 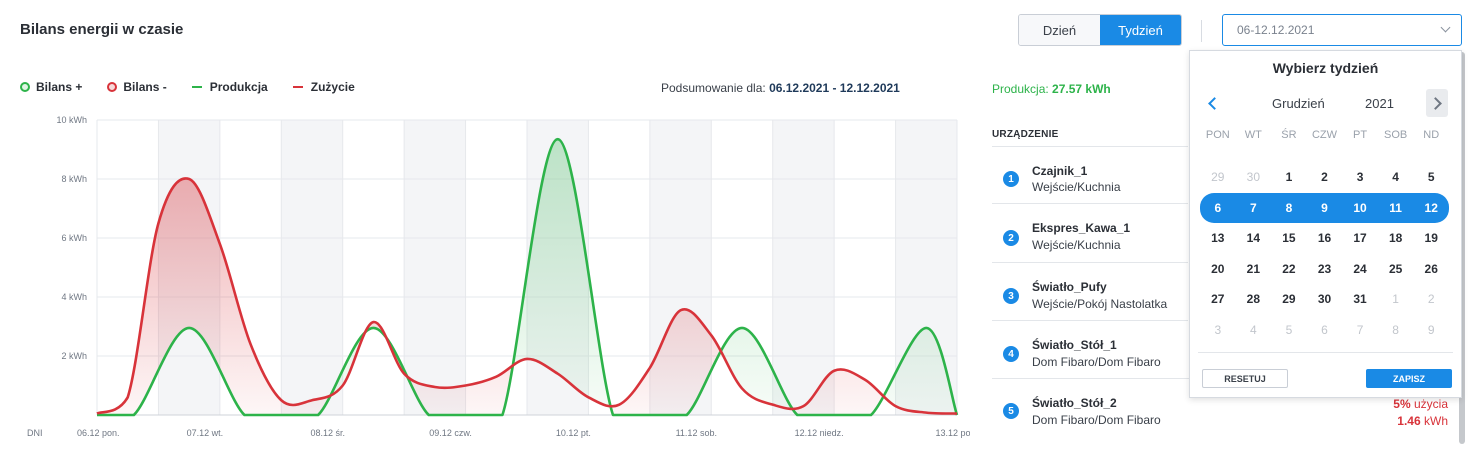 What do you see at coordinates (1059, 30) in the screenshot?
I see `tab-day: Dzień` at bounding box center [1059, 30].